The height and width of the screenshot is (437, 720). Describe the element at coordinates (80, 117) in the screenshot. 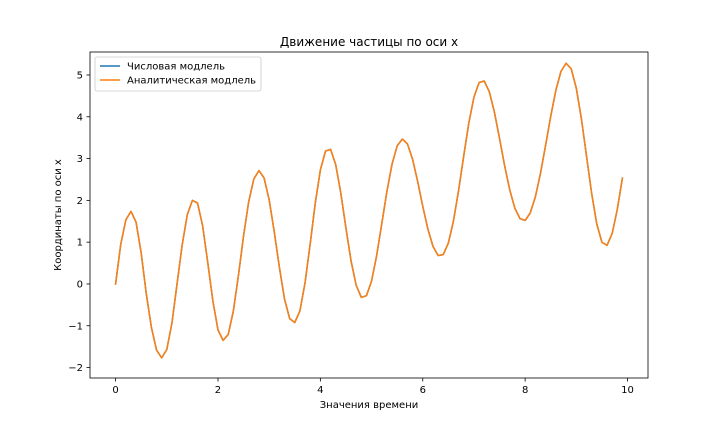

I see `y-tick-label: 4` at that location.